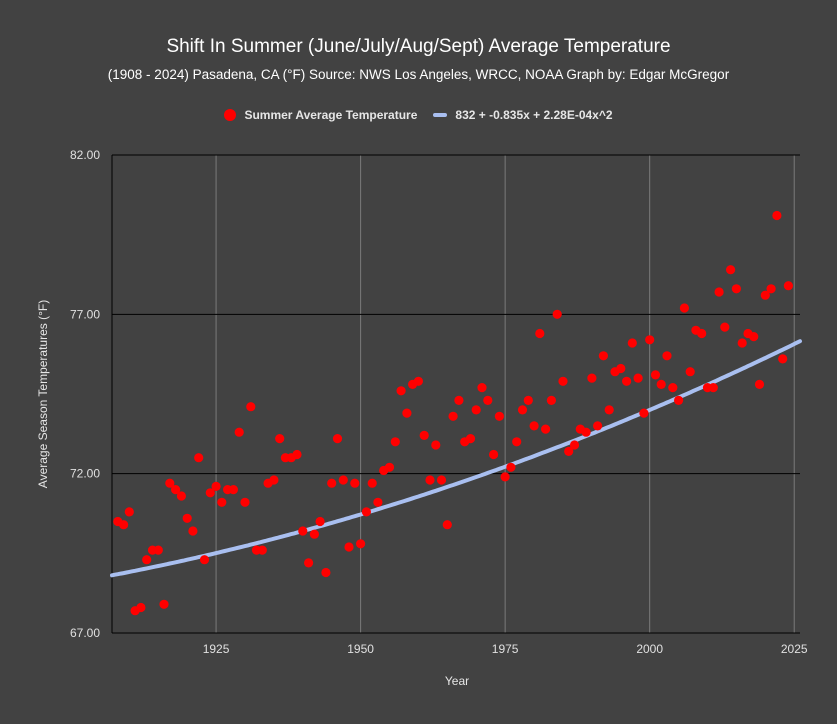  I want to click on legend-dot-icon, so click(230, 115).